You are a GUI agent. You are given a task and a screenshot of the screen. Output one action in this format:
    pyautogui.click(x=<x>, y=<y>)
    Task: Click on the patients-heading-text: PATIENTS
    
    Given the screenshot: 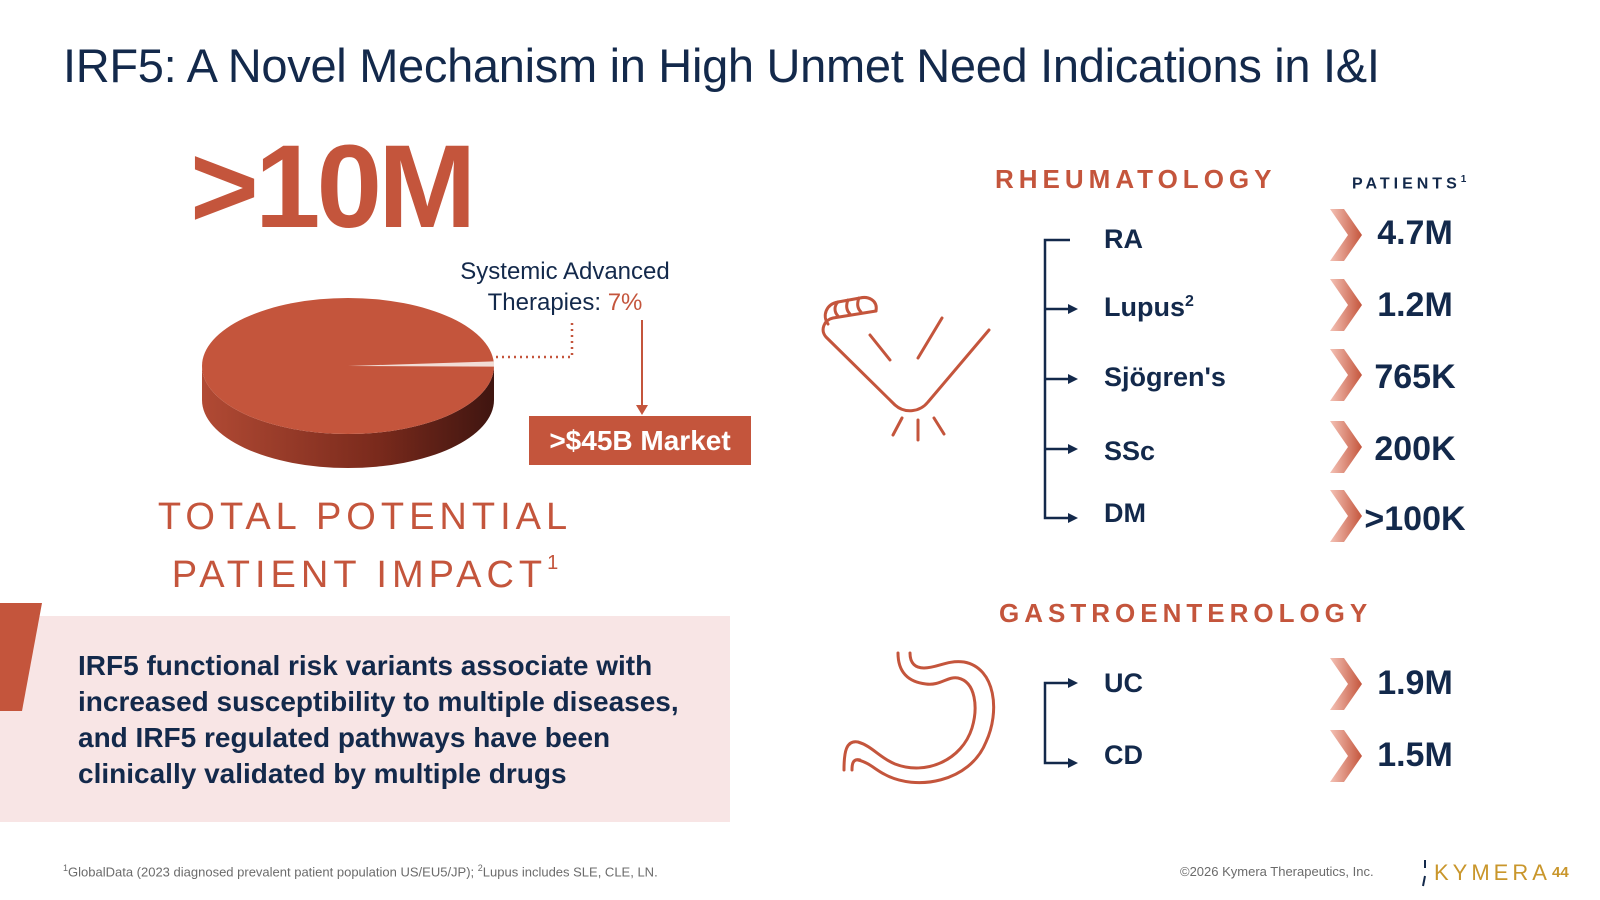 What is the action you would take?
    pyautogui.click(x=1406, y=184)
    